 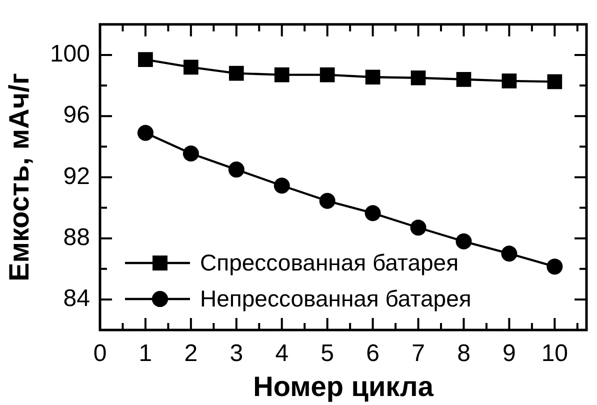 What do you see at coordinates (463, 354) in the screenshot?
I see `x-tick-label: 8` at bounding box center [463, 354].